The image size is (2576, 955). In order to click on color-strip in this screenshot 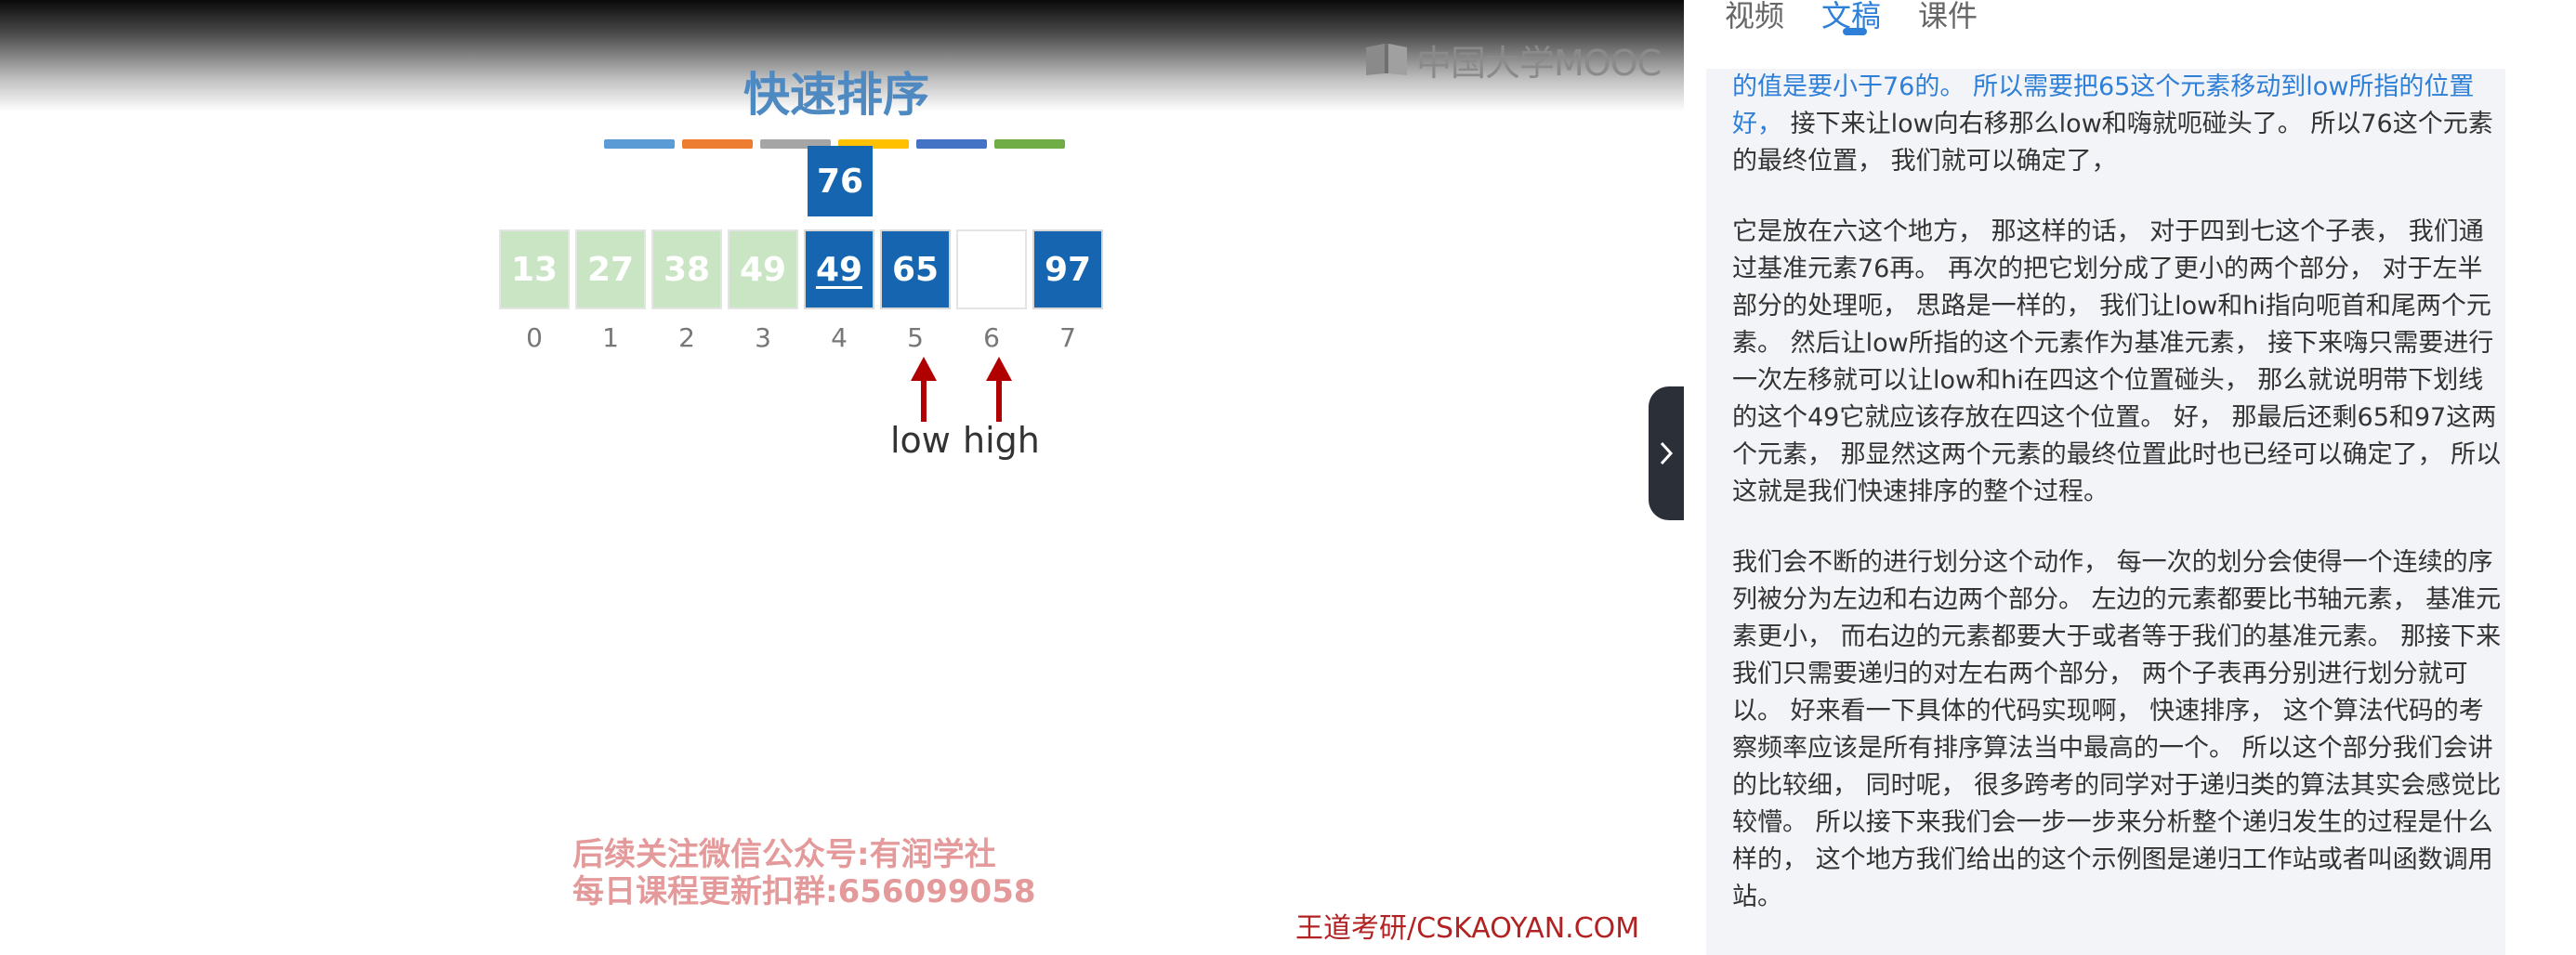, I will do `click(834, 144)`.